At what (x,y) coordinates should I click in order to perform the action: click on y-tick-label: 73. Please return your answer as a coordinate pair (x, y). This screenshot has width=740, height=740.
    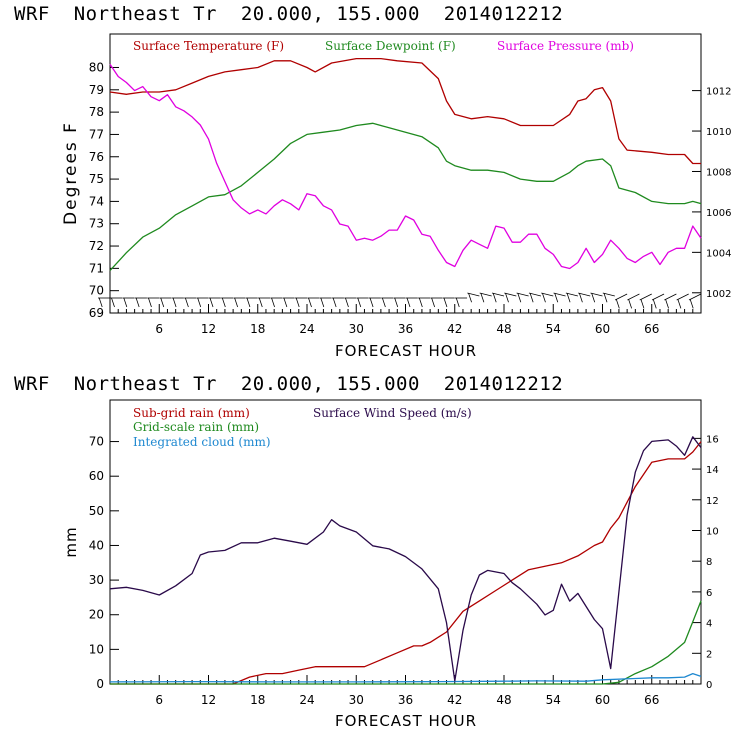
    Looking at the image, I should click on (96, 224).